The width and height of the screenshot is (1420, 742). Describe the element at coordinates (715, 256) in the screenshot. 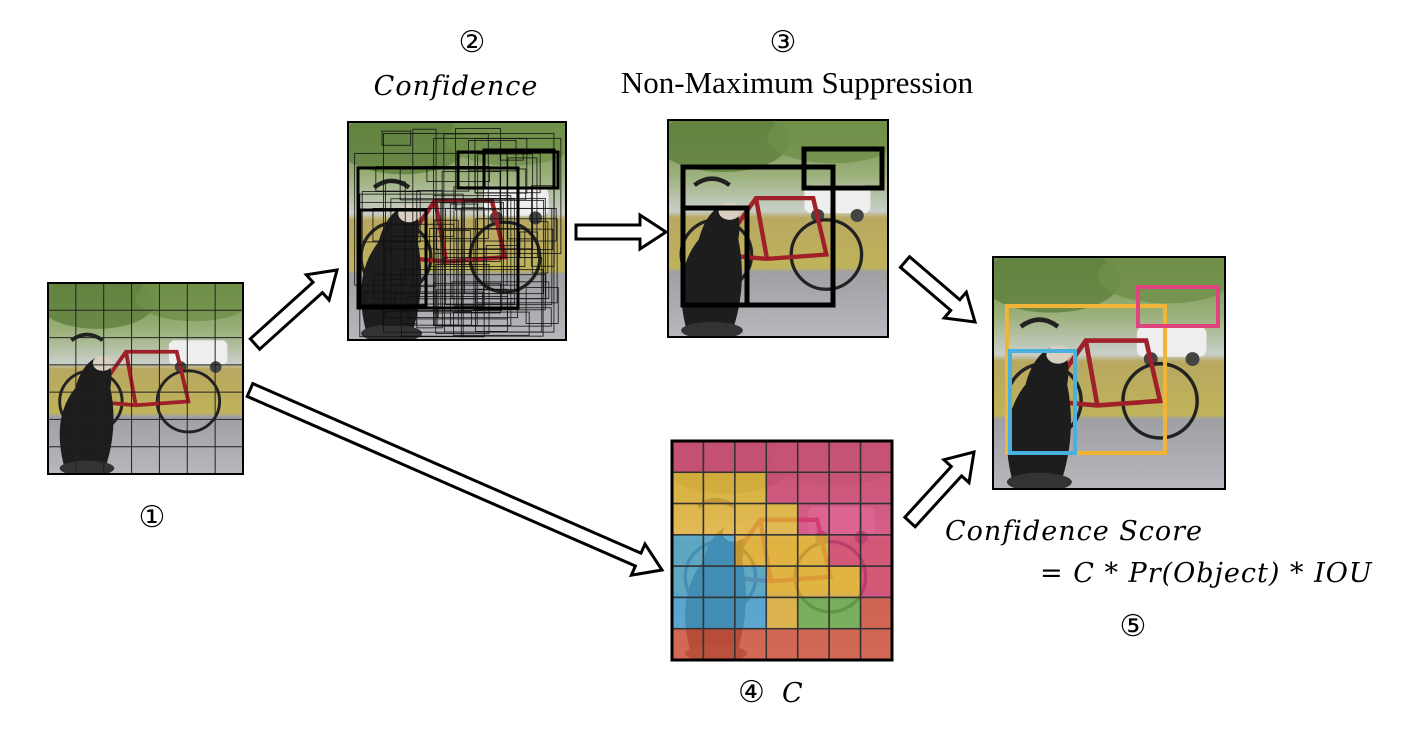

I see `nms-box-dog` at that location.